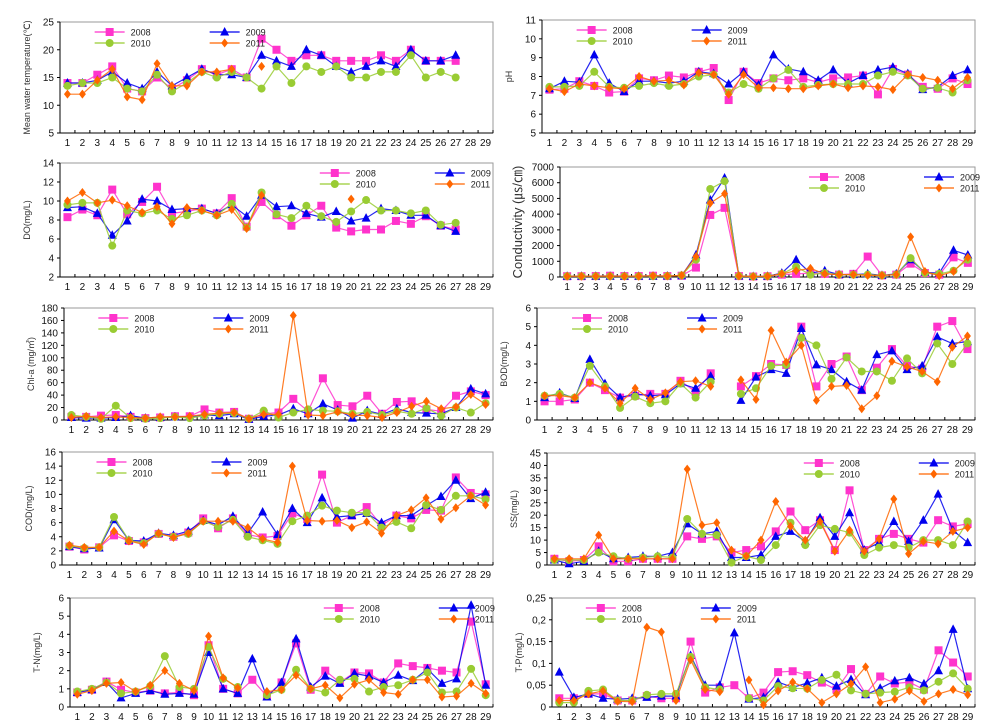 The width and height of the screenshot is (990, 728). What do you see at coordinates (868, 287) in the screenshot?
I see `x-tick-label: 22` at bounding box center [868, 287].